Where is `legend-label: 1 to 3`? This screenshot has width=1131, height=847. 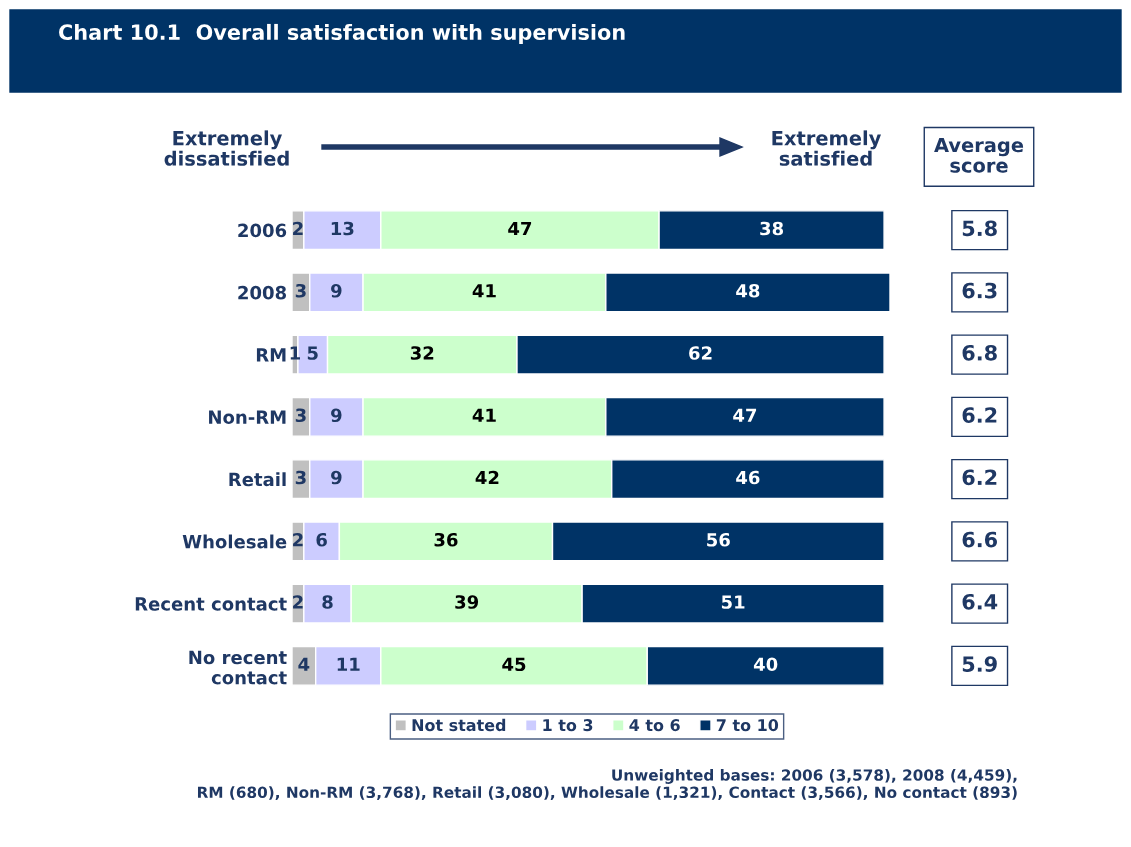 legend-label: 1 to 3 is located at coordinates (568, 725).